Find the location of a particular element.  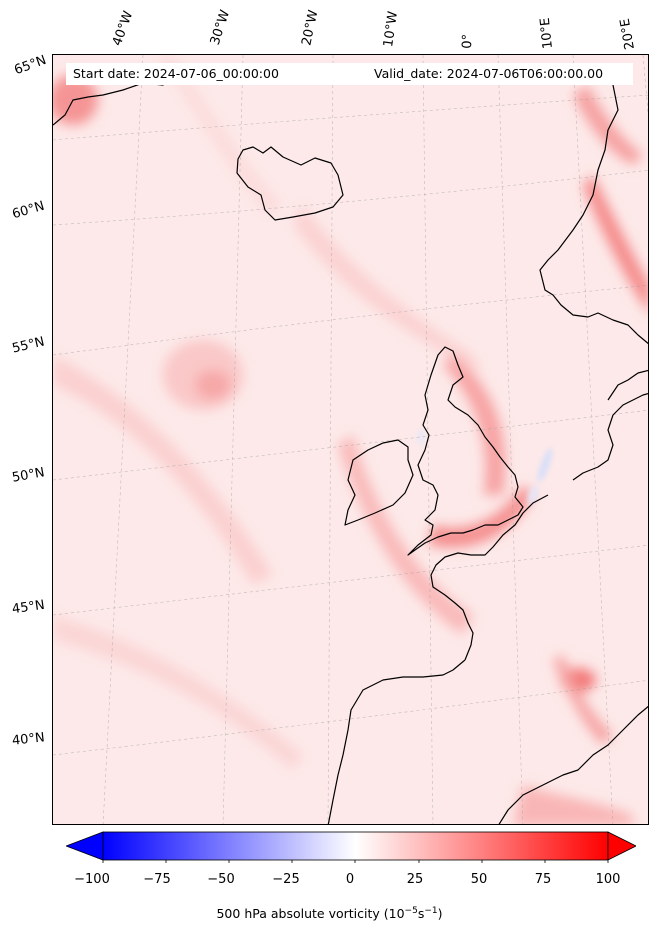

colorbar-tick-label: −75 is located at coordinates (157, 879).